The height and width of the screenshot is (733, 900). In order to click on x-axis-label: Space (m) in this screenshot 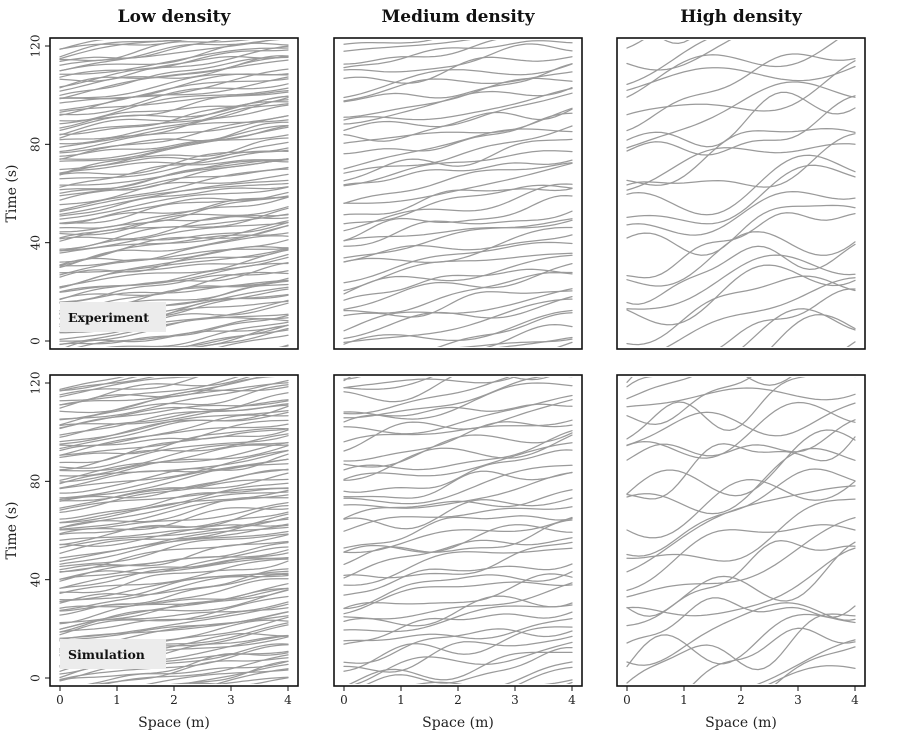, I will do `click(741, 723)`.